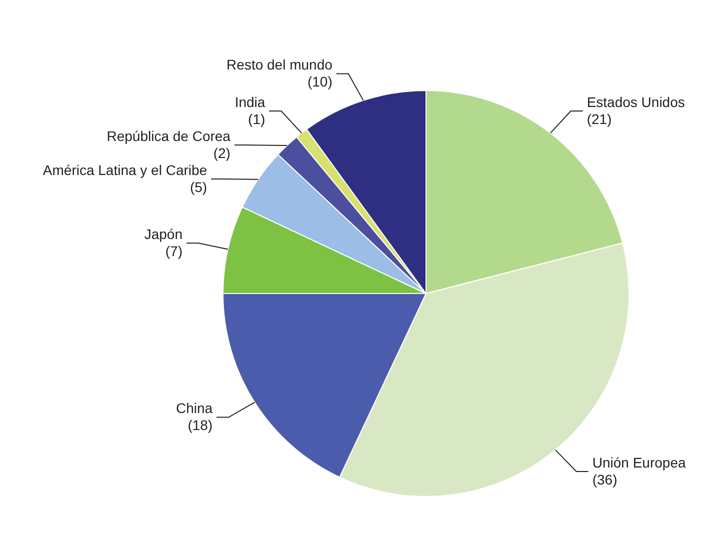 This screenshot has width=727, height=537. I want to click on slice-label: Resto del mundo, so click(279, 64).